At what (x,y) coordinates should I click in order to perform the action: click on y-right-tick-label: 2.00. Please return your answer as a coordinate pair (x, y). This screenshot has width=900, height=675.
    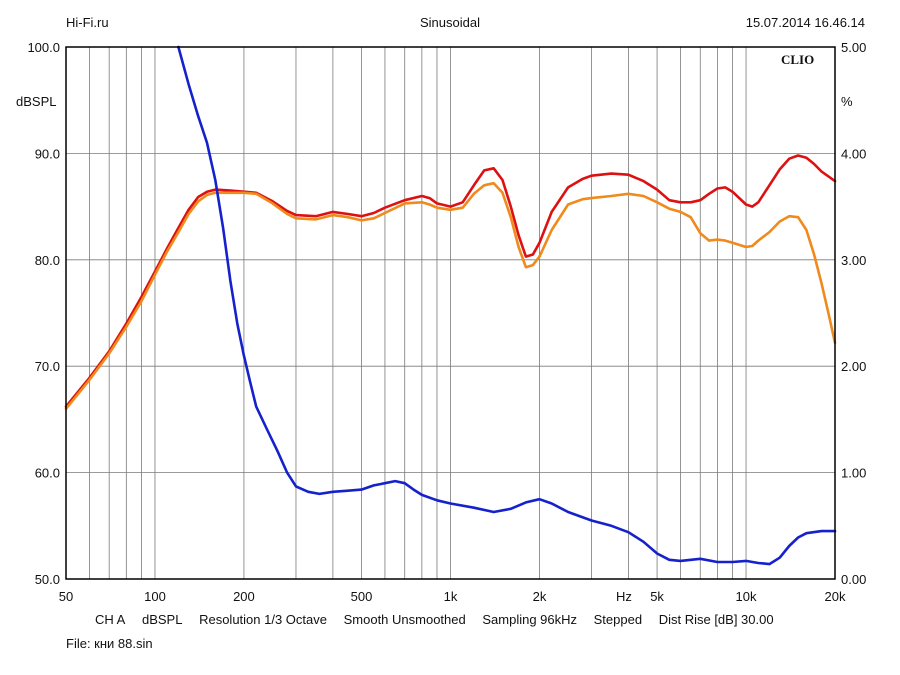
    Looking at the image, I should click on (853, 366).